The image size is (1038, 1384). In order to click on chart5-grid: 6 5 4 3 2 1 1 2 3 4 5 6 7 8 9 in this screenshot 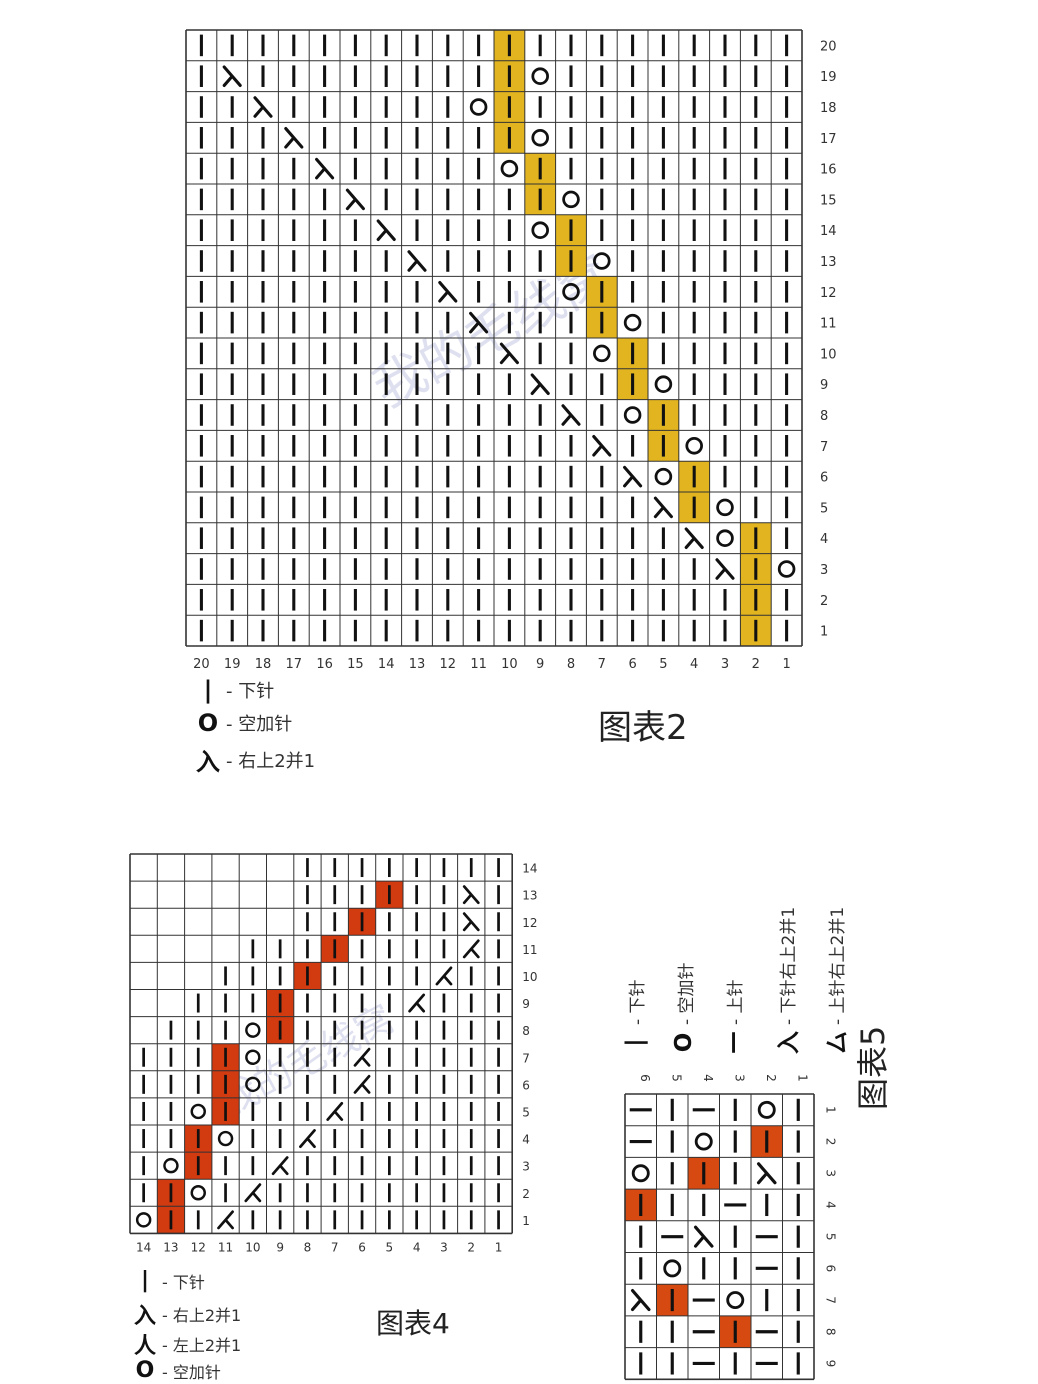, I will do `click(731, 1227)`.